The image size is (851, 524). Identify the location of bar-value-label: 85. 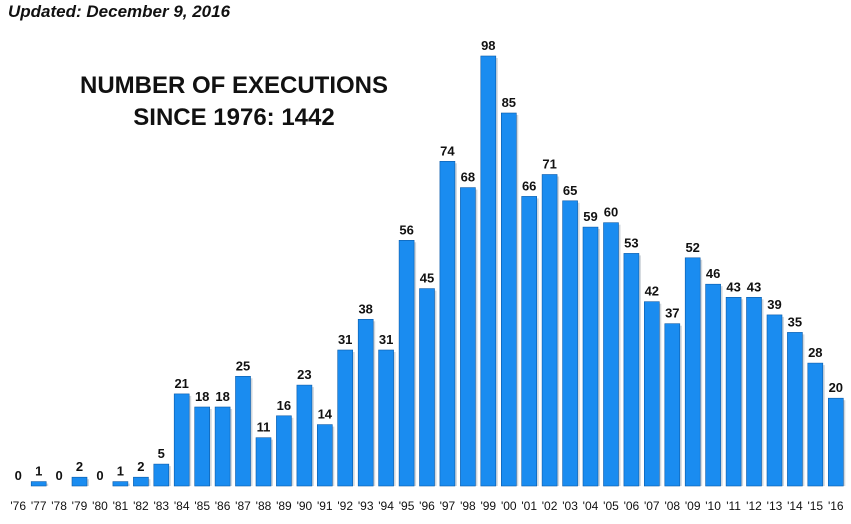
(509, 102).